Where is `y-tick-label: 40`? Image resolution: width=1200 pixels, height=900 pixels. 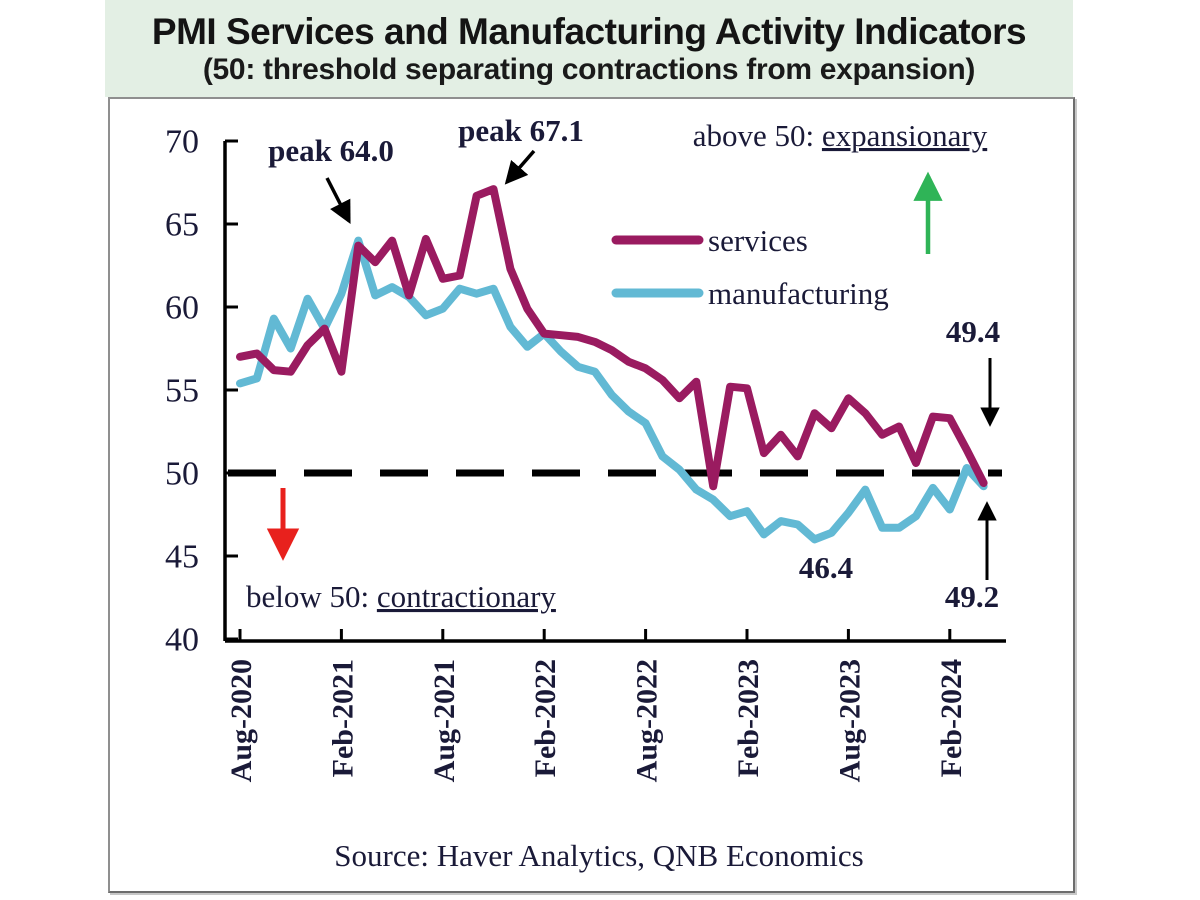 y-tick-label: 40 is located at coordinates (182, 640).